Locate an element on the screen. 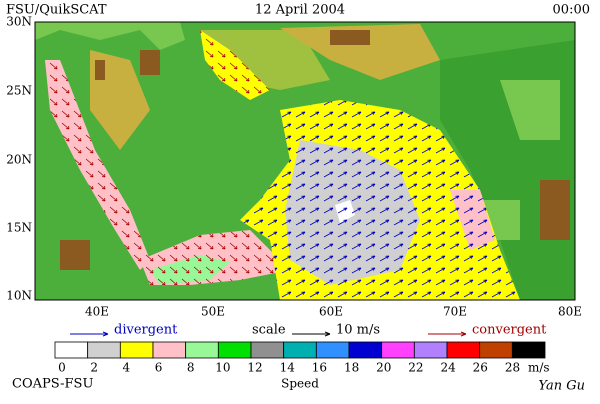  colorbar-label: 24 is located at coordinates (448, 368).